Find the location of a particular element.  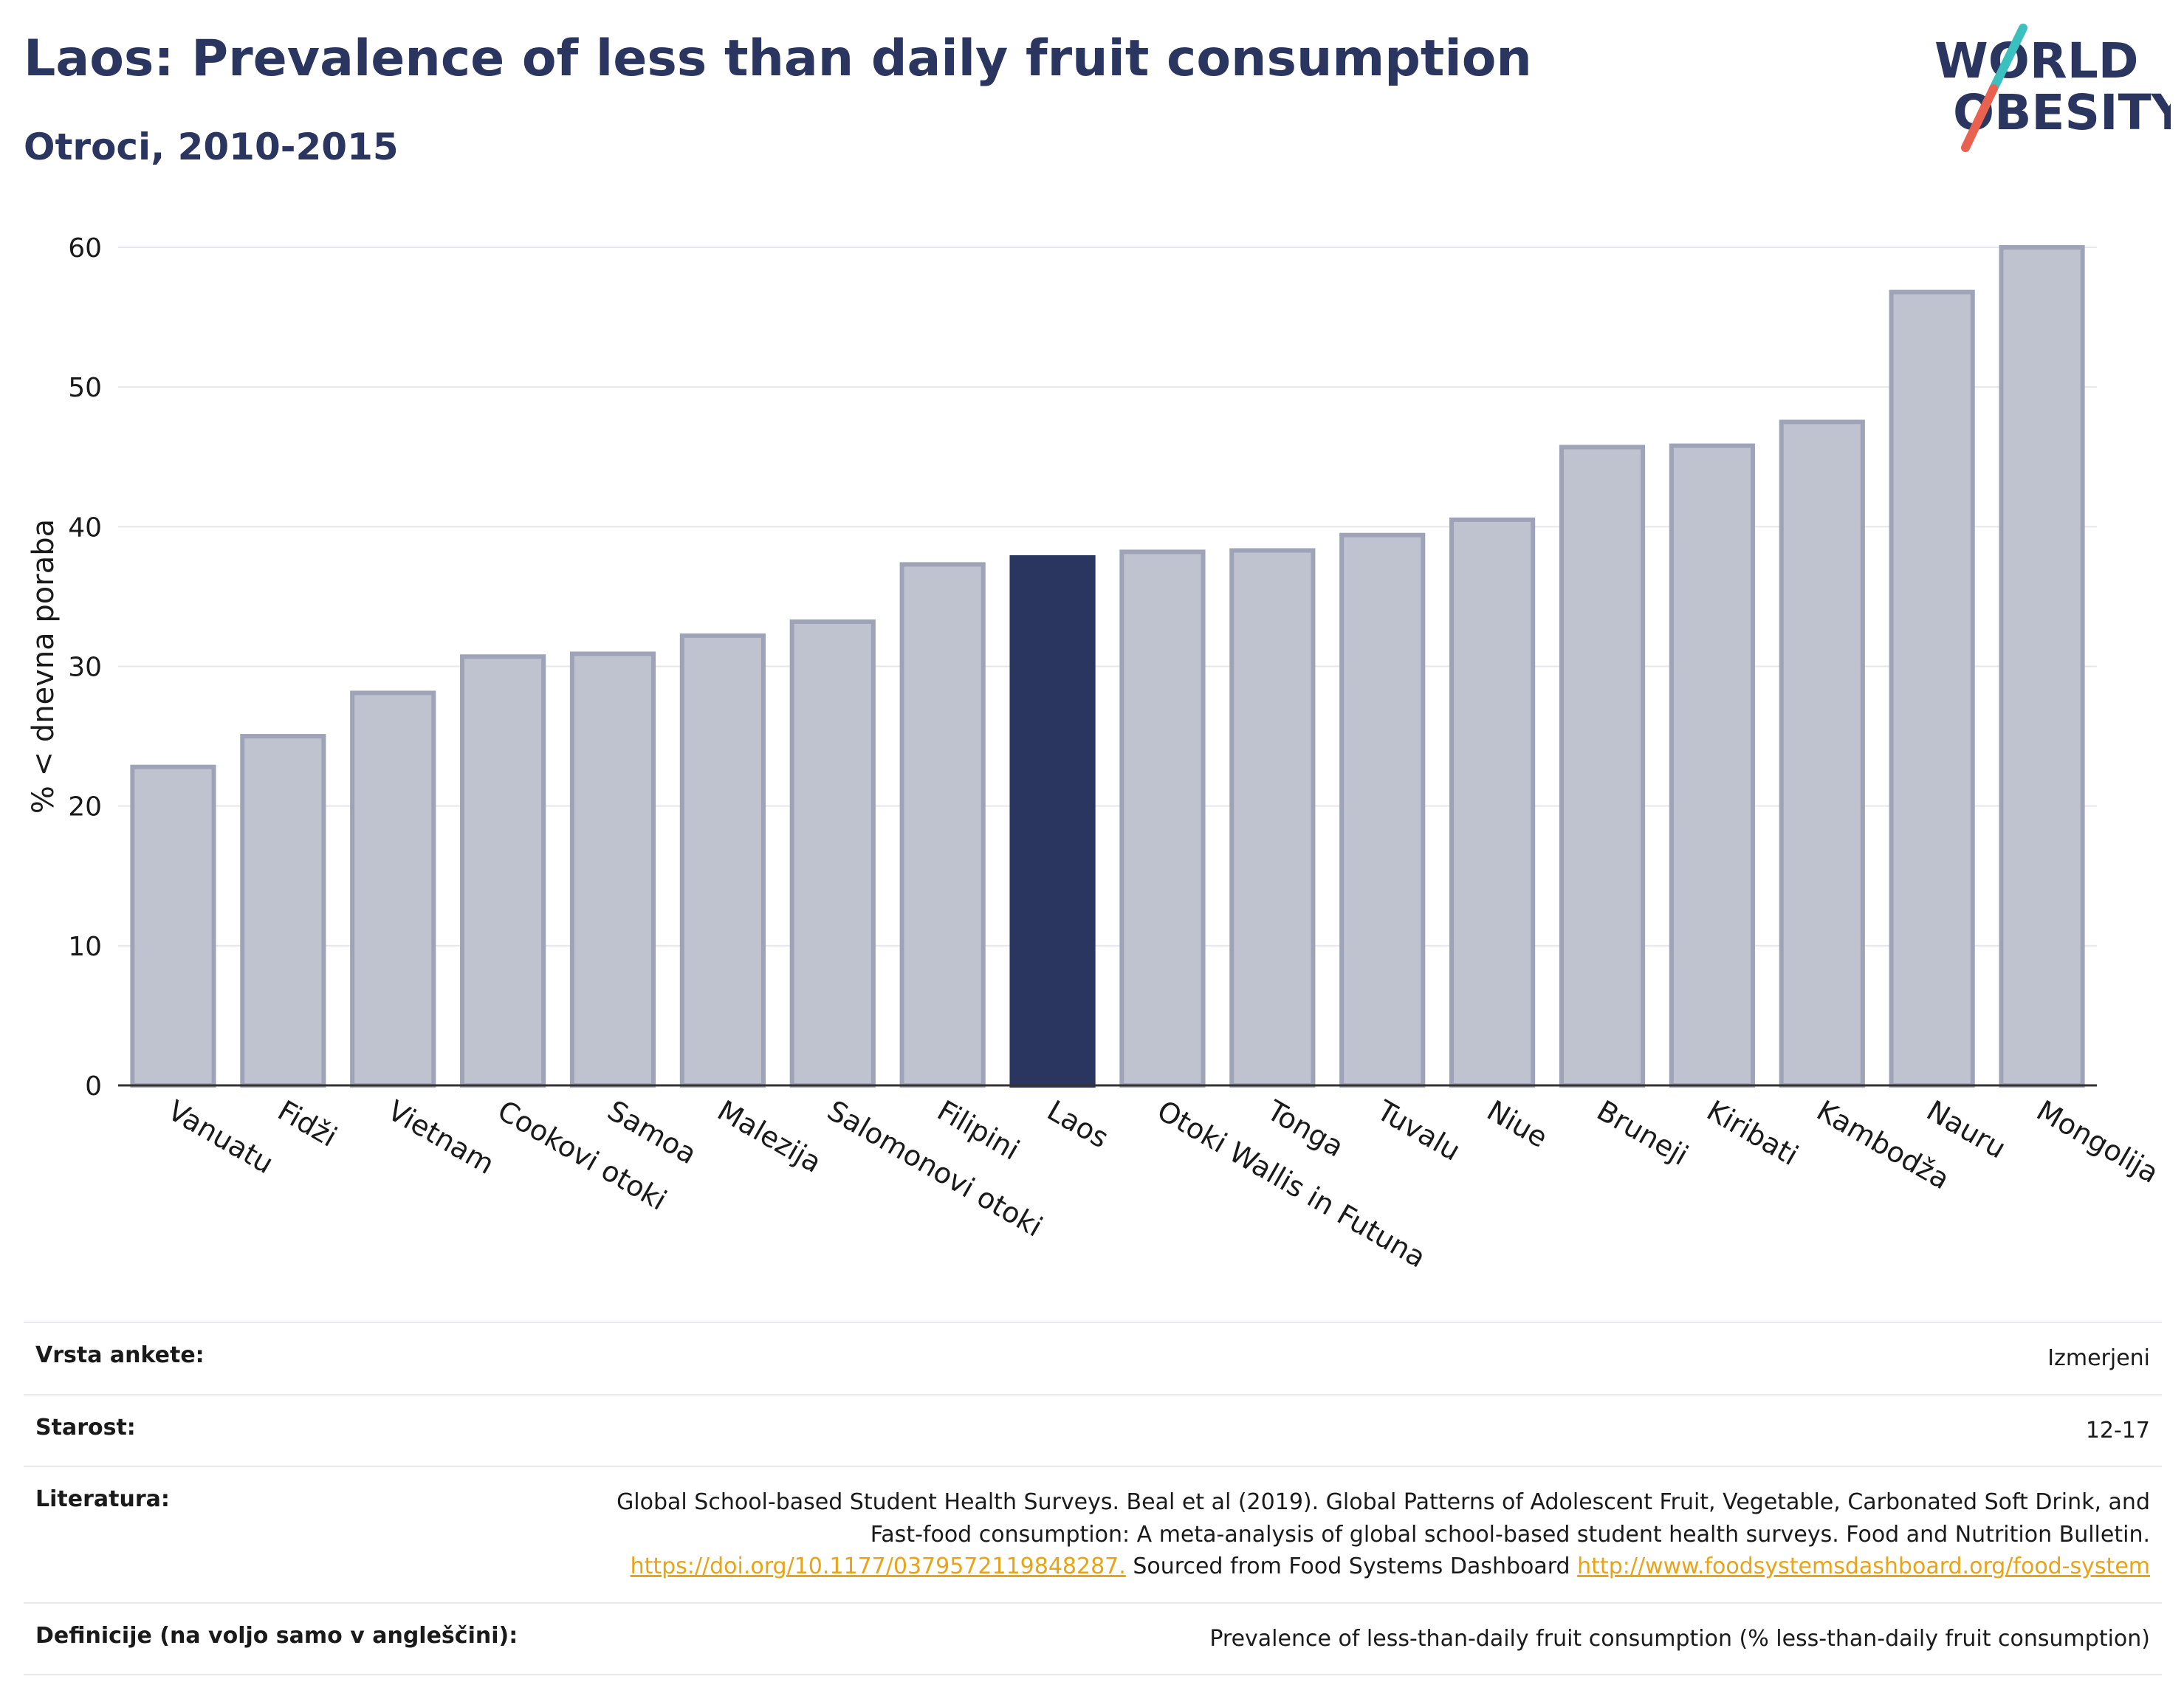

info-key: Literatura: is located at coordinates (294, 1535).